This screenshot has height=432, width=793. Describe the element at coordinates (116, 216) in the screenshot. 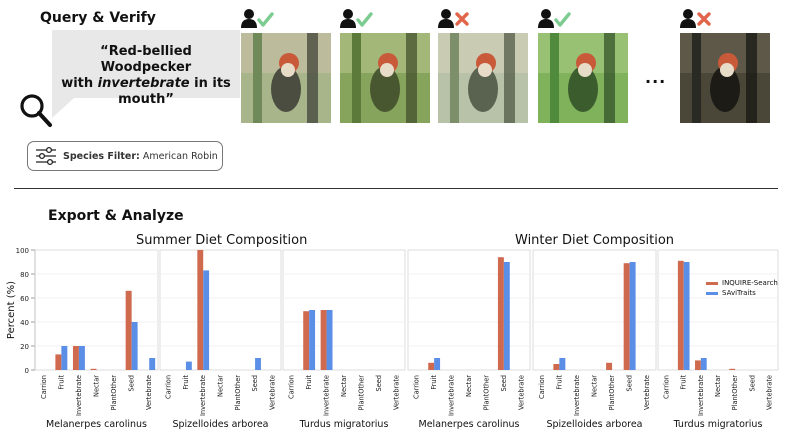

I see `export-analyze-title: Export & Analyze` at that location.